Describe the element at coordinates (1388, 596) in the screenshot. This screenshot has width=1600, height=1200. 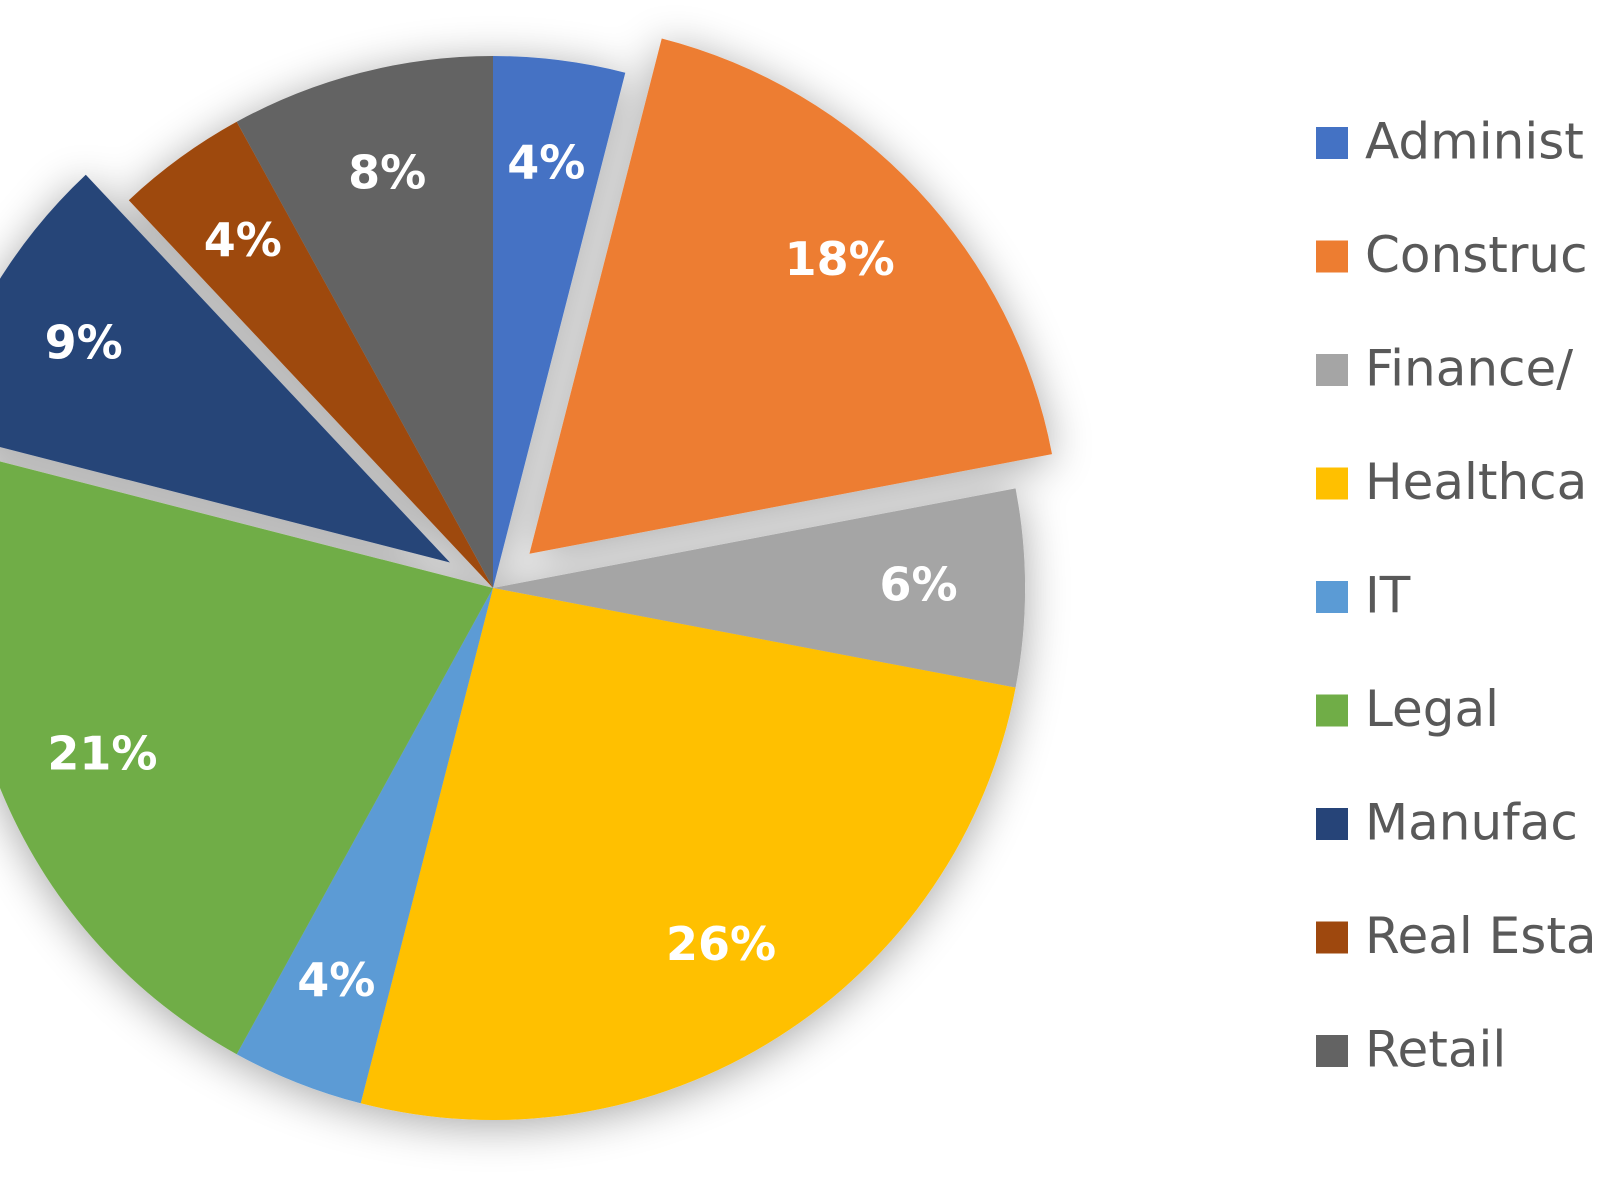
I see `legend-label: IT` at that location.